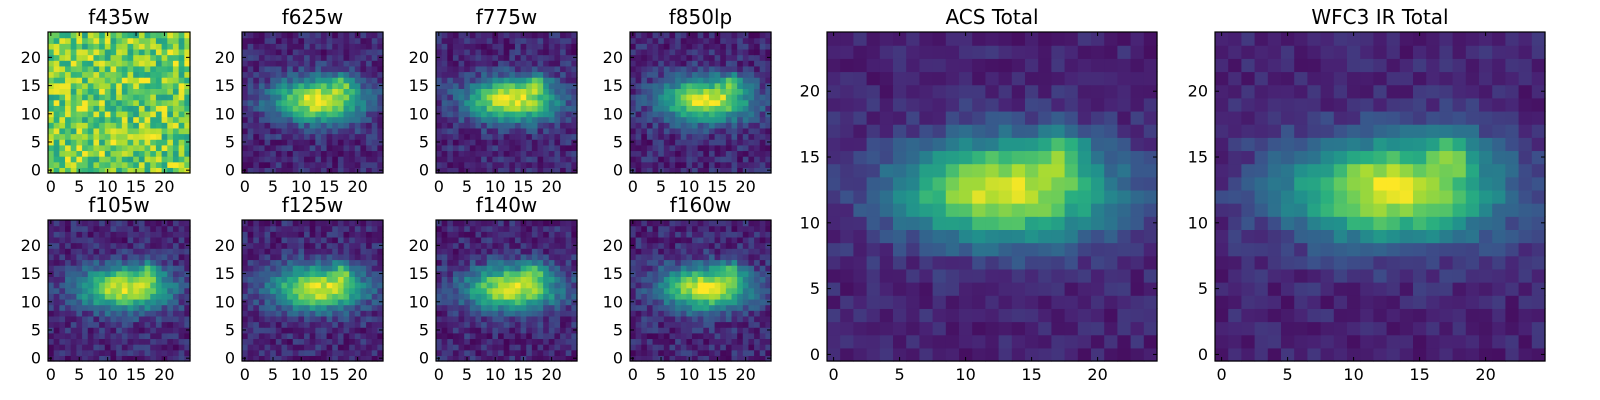 The image size is (1600, 400). I want to click on y-tick-label: 0, so click(230, 170).